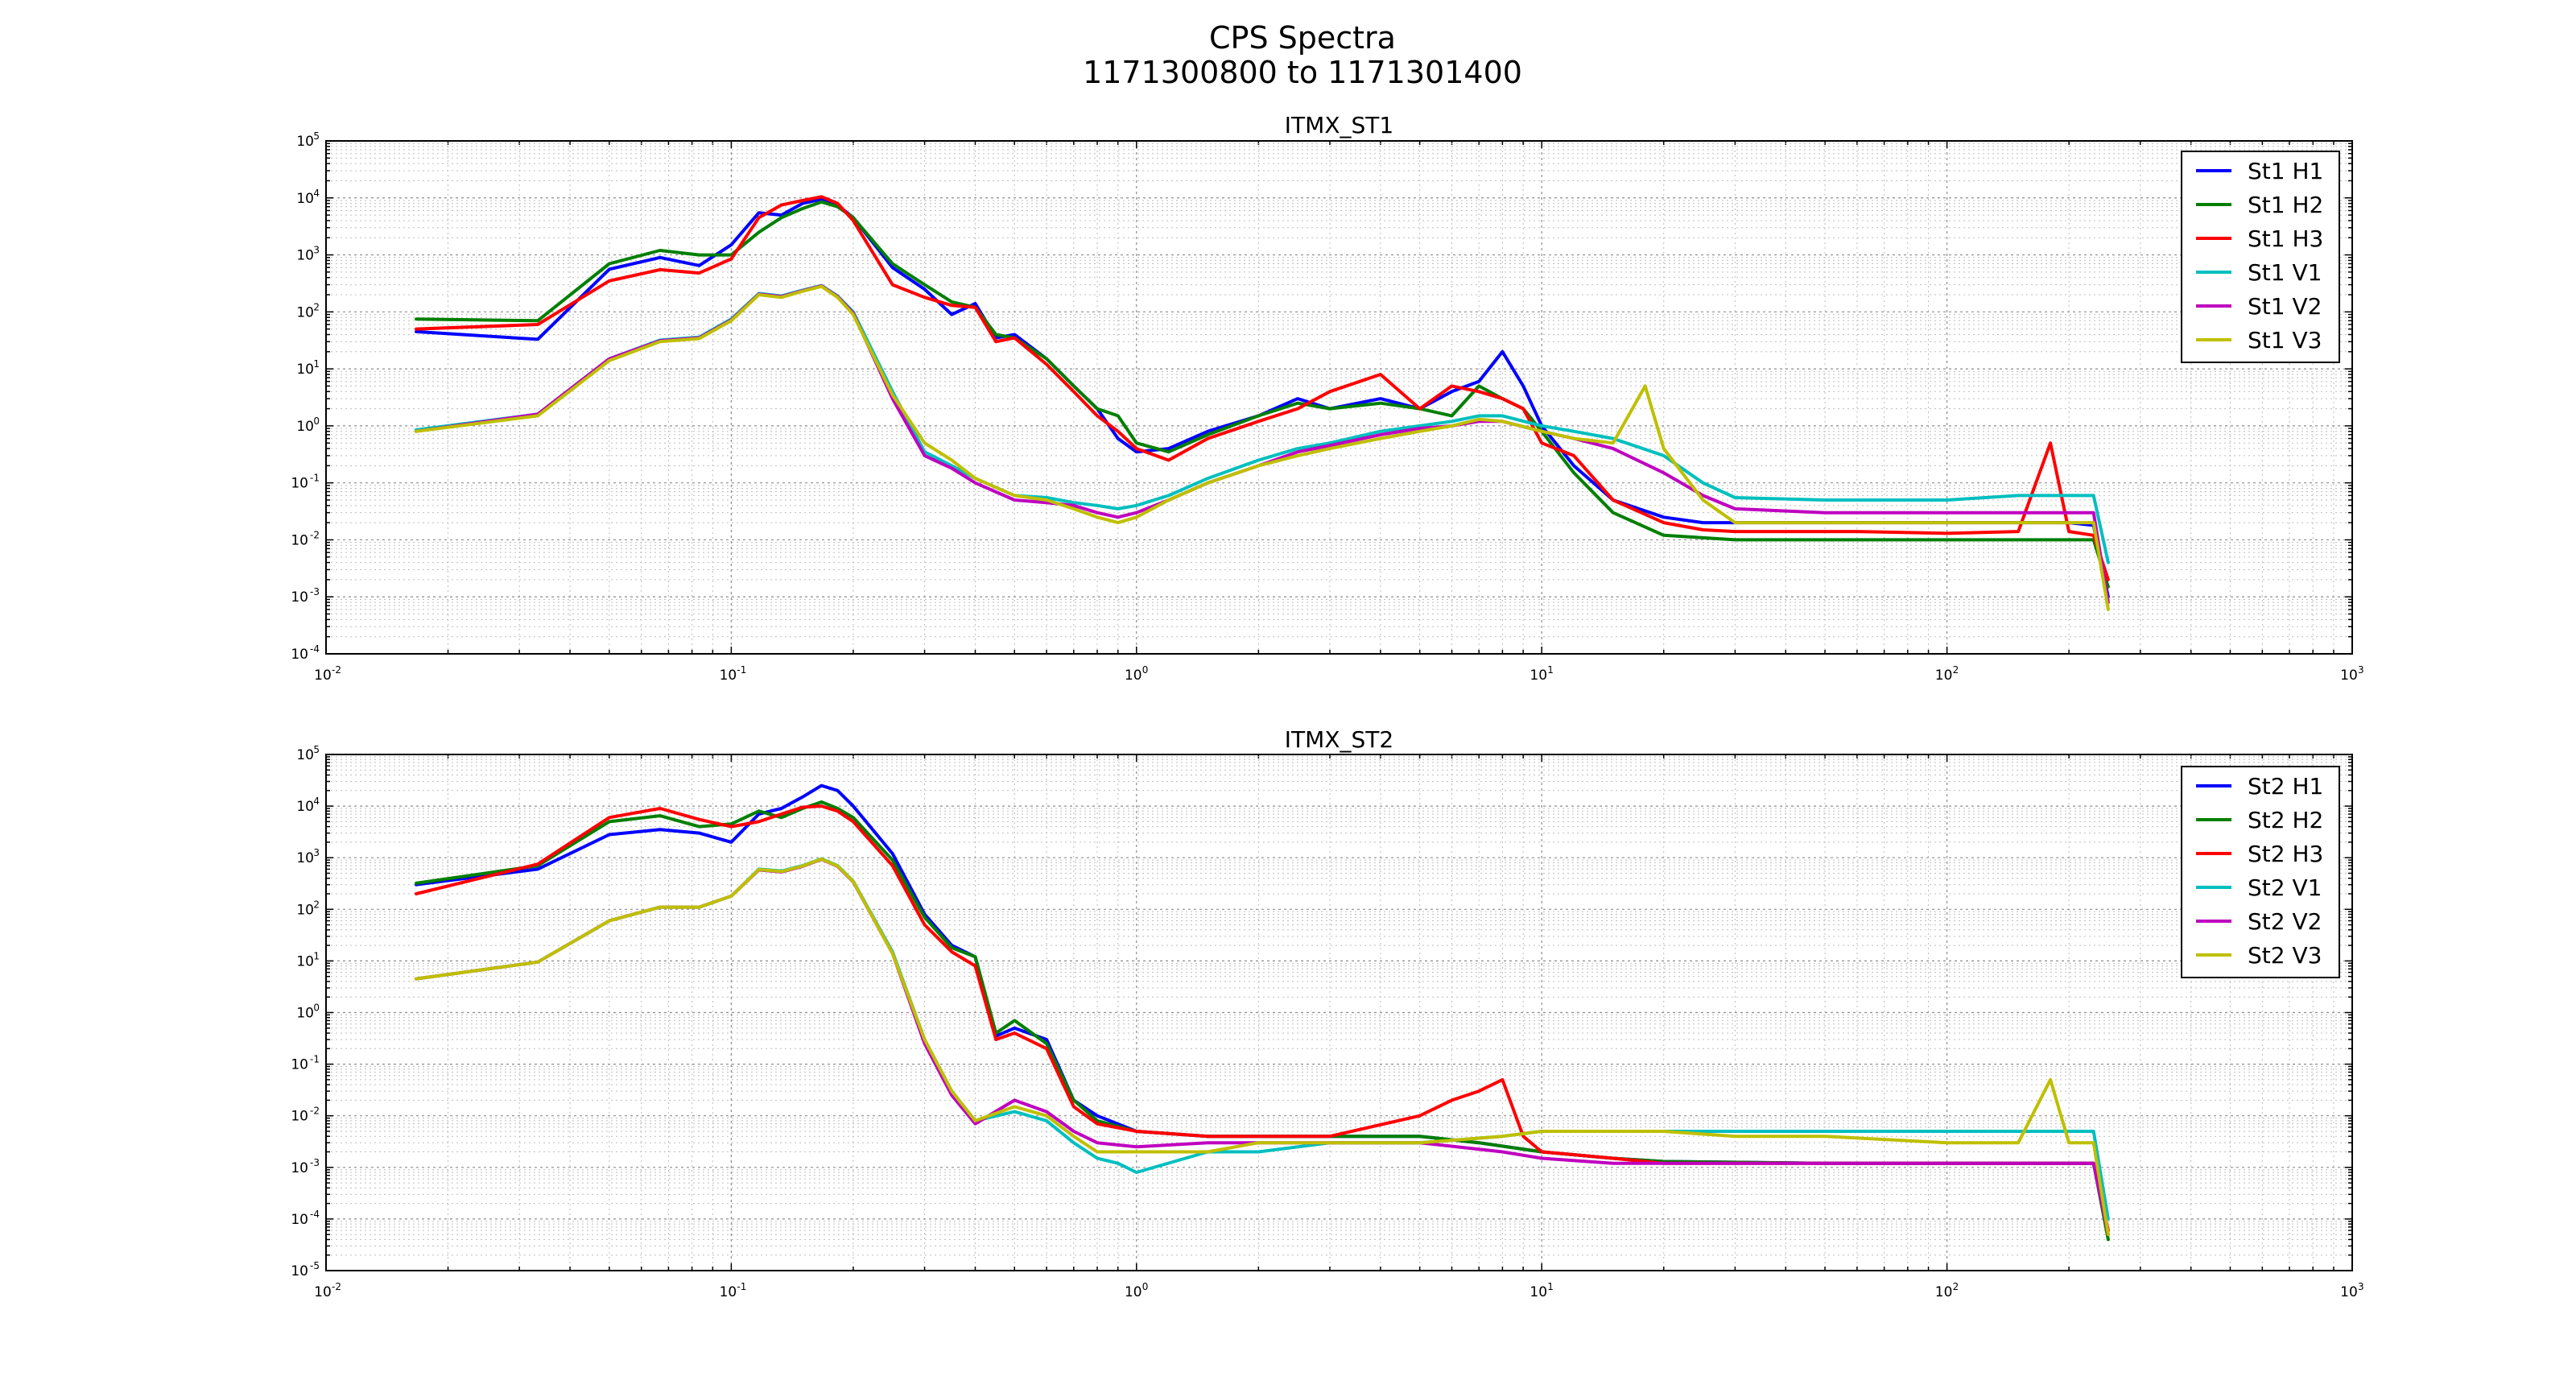 Image resolution: width=2576 pixels, height=1393 pixels. Describe the element at coordinates (315, 1265) in the screenshot. I see `y-tick-label-exponent: -5` at that location.